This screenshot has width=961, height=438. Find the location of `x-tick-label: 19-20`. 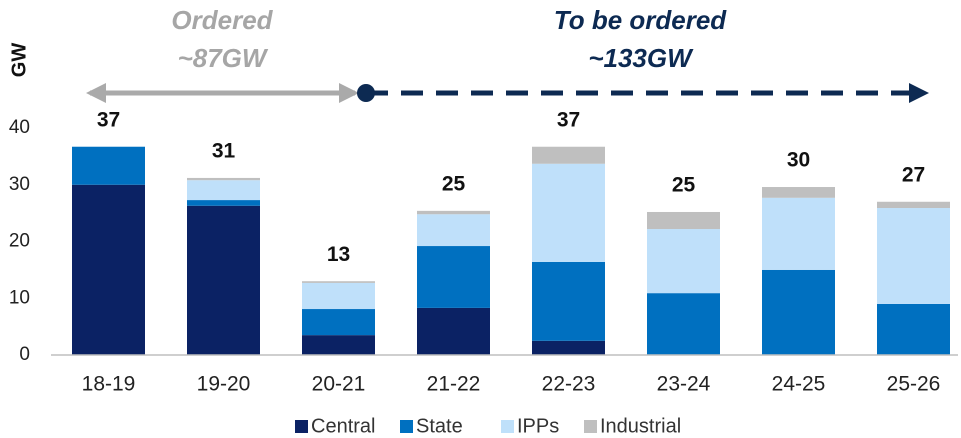

x-tick-label: 19-20 is located at coordinates (224, 384).